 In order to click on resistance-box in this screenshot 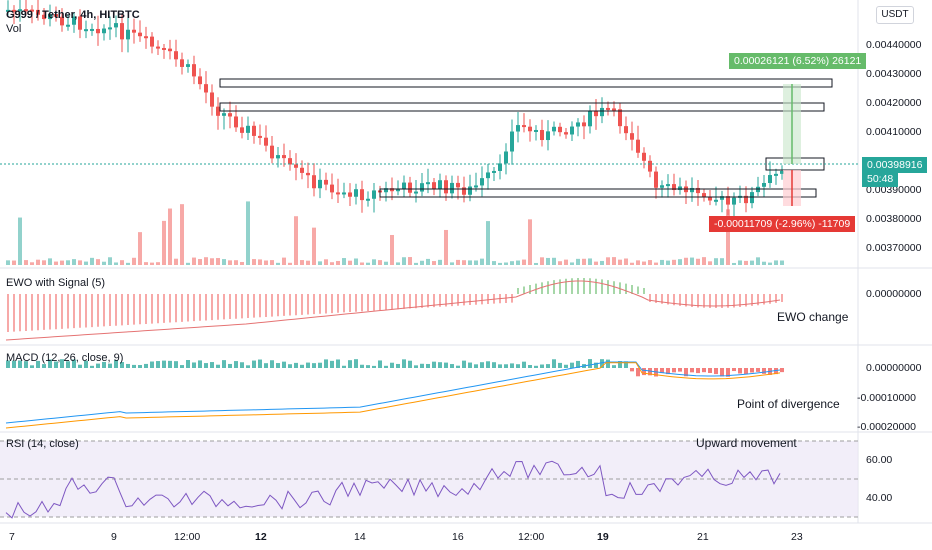, I will do `click(526, 83)`.